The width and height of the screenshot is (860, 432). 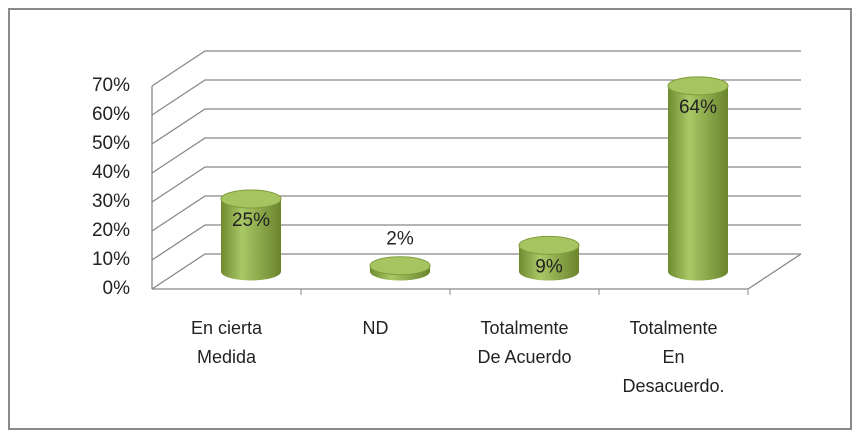 What do you see at coordinates (226, 342) in the screenshot?
I see `x-tick-label: En cierta Medida` at bounding box center [226, 342].